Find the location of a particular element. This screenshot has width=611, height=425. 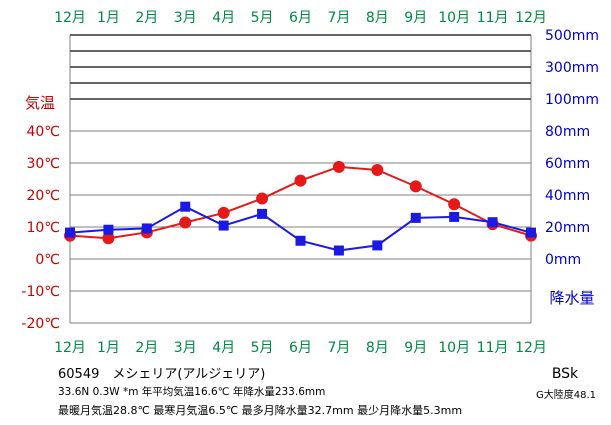

temperature-axis: 40℃ 30℃ 20℃ 10℃ 0℃ -10℃ -20℃ is located at coordinates (40, 228).